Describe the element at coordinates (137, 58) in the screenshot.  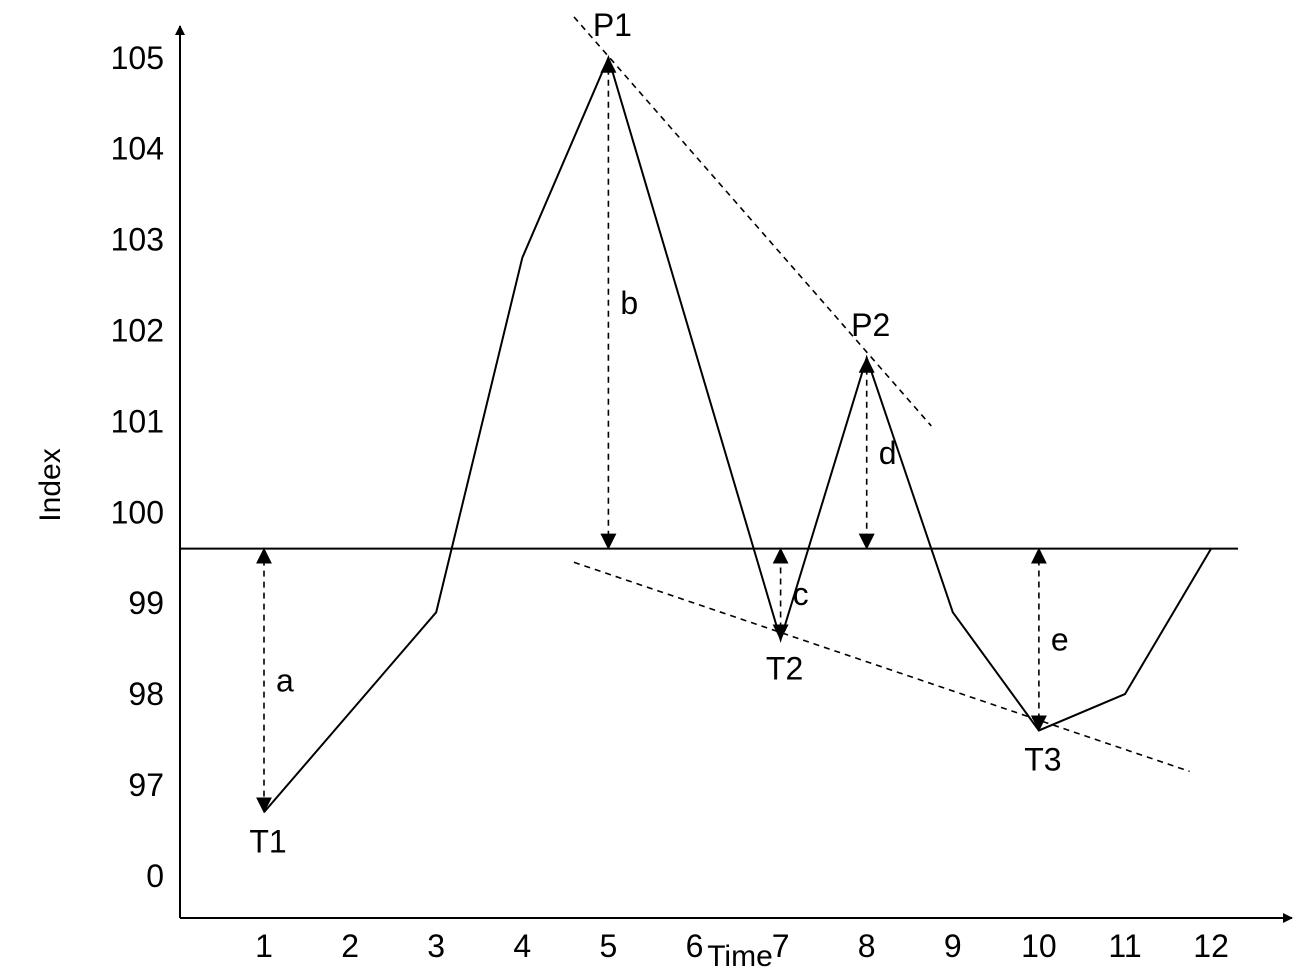
I see `y-tick-label: 105` at that location.